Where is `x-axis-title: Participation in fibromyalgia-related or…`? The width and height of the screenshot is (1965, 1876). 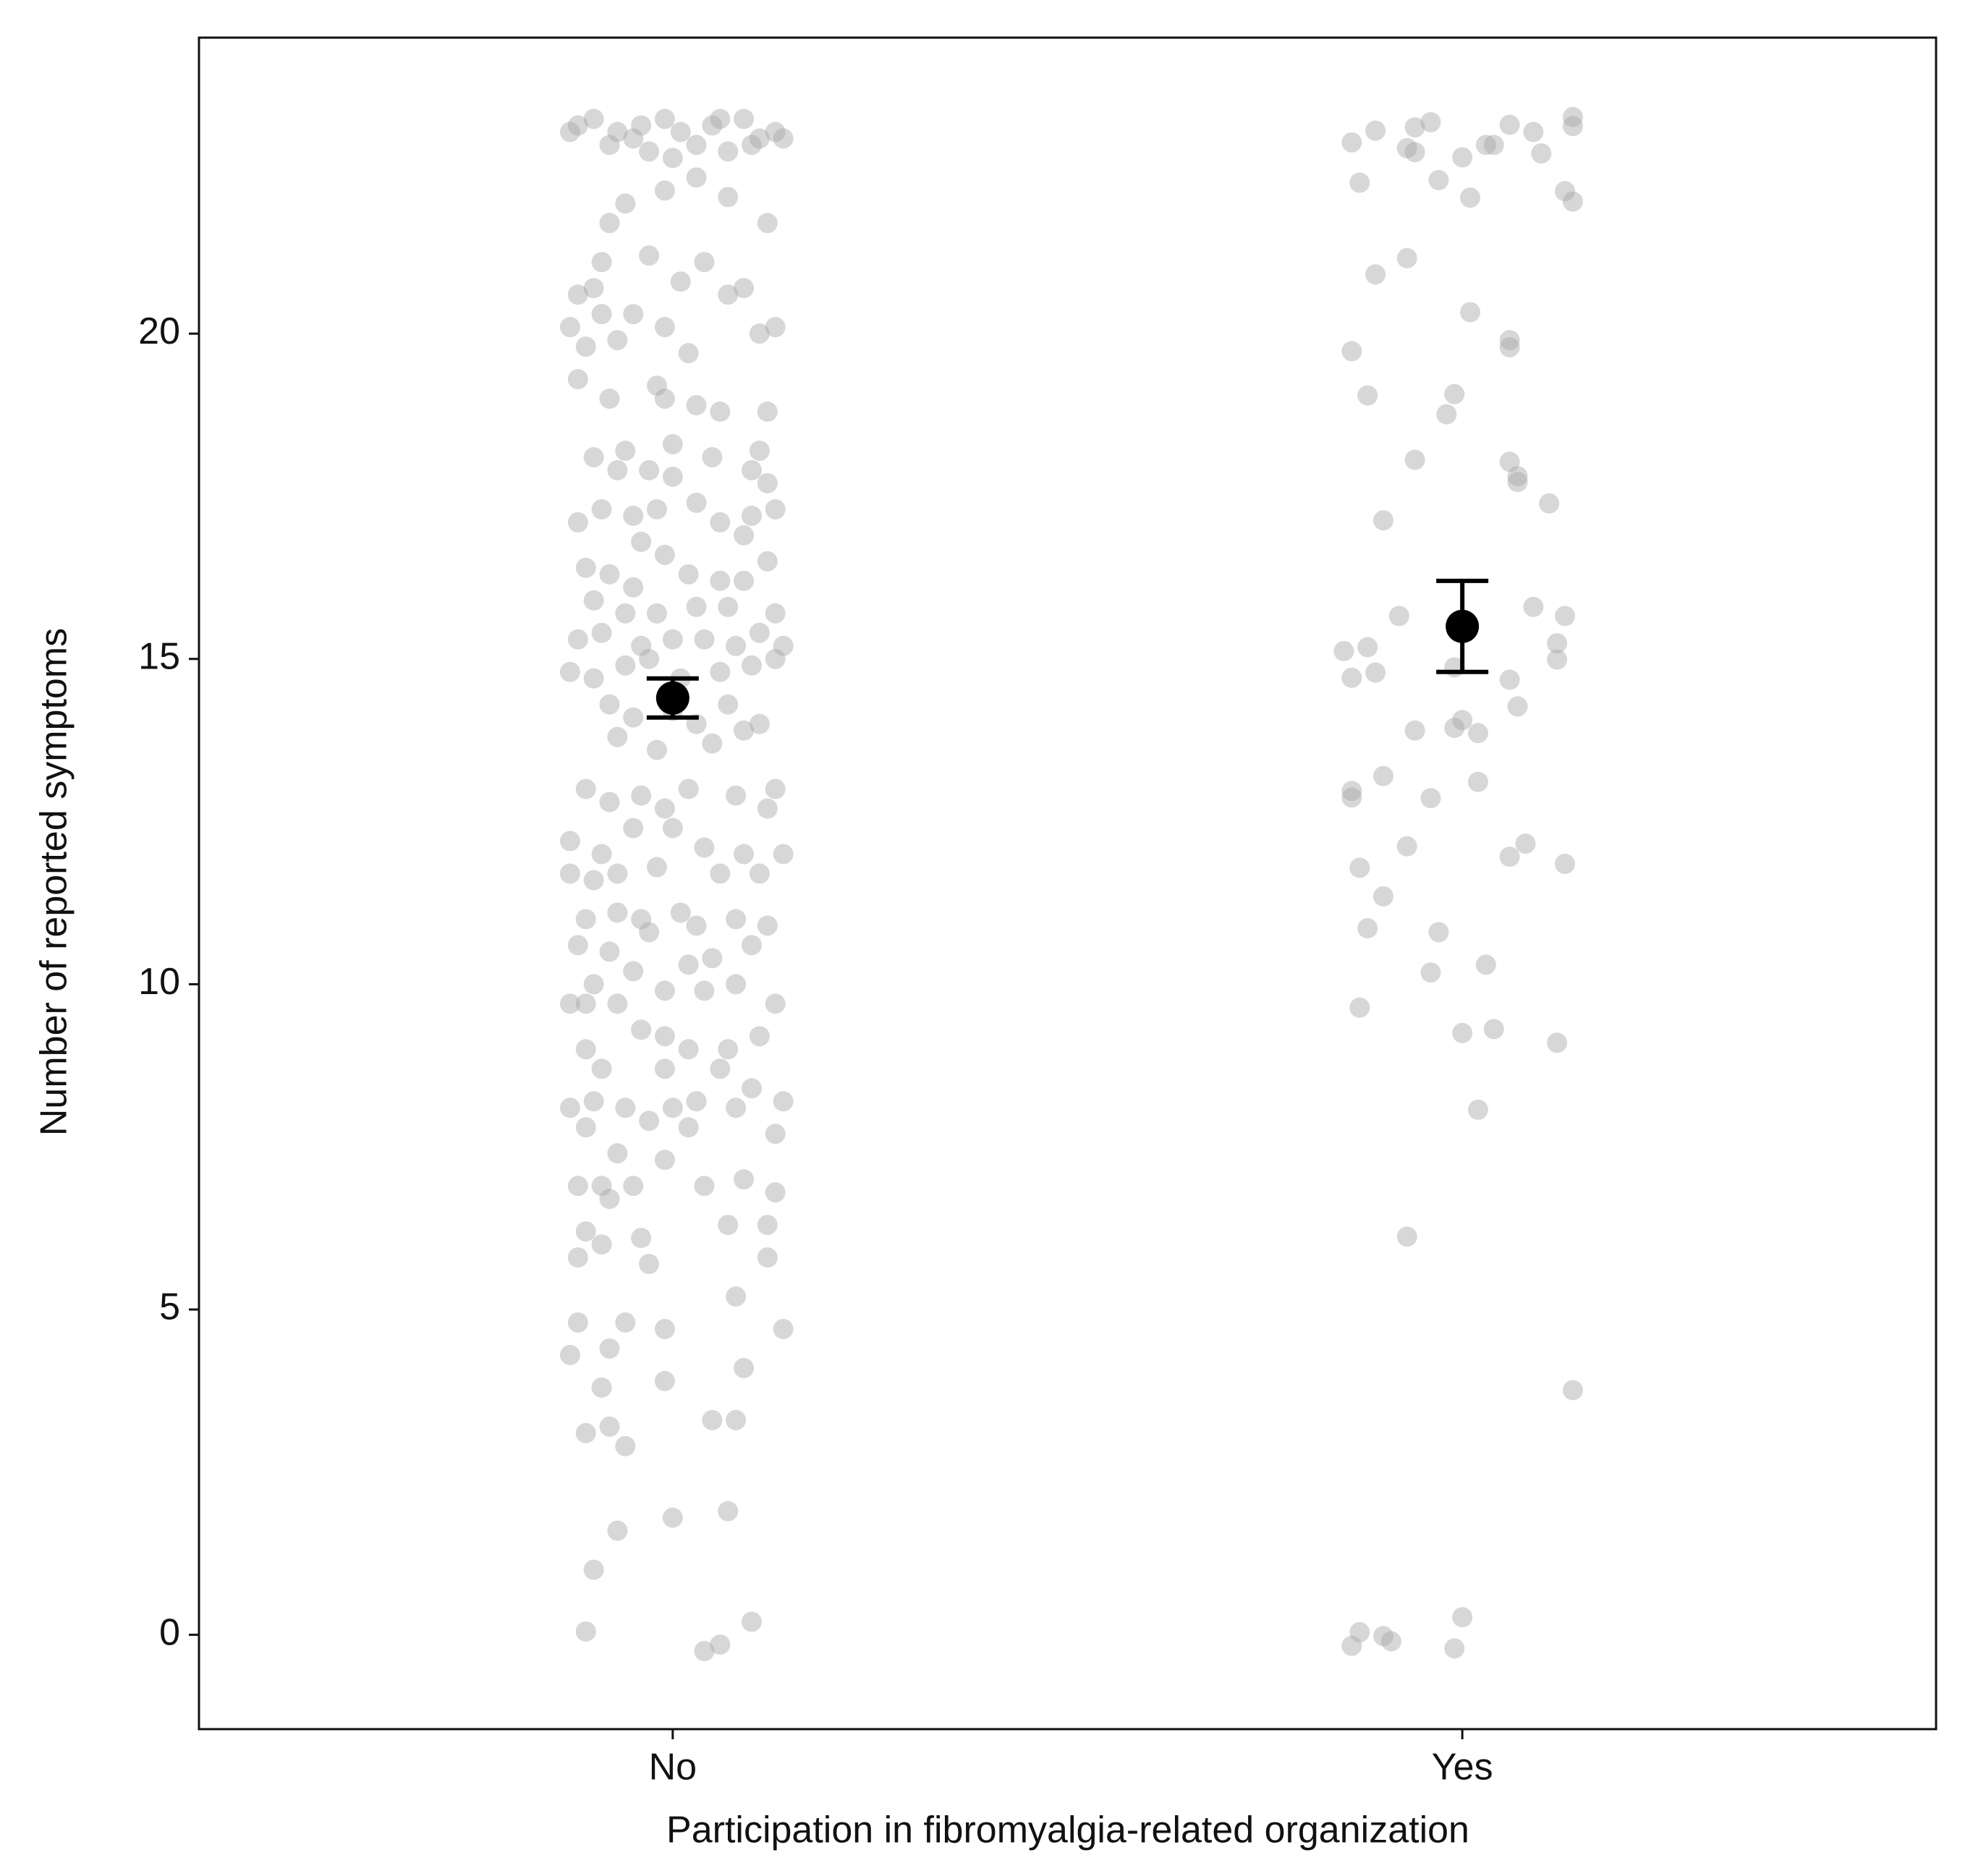 x-axis-title: Participation in fibromyalgia-related or… is located at coordinates (1067, 1830).